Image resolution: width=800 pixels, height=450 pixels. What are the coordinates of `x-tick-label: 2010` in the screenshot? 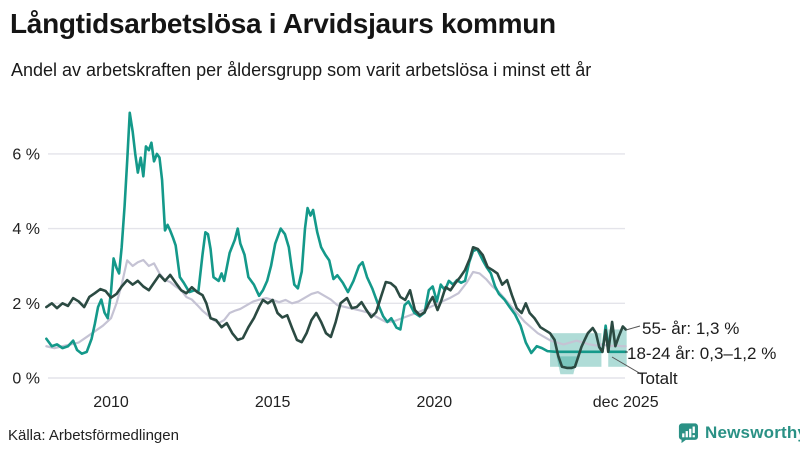 It's located at (111, 402).